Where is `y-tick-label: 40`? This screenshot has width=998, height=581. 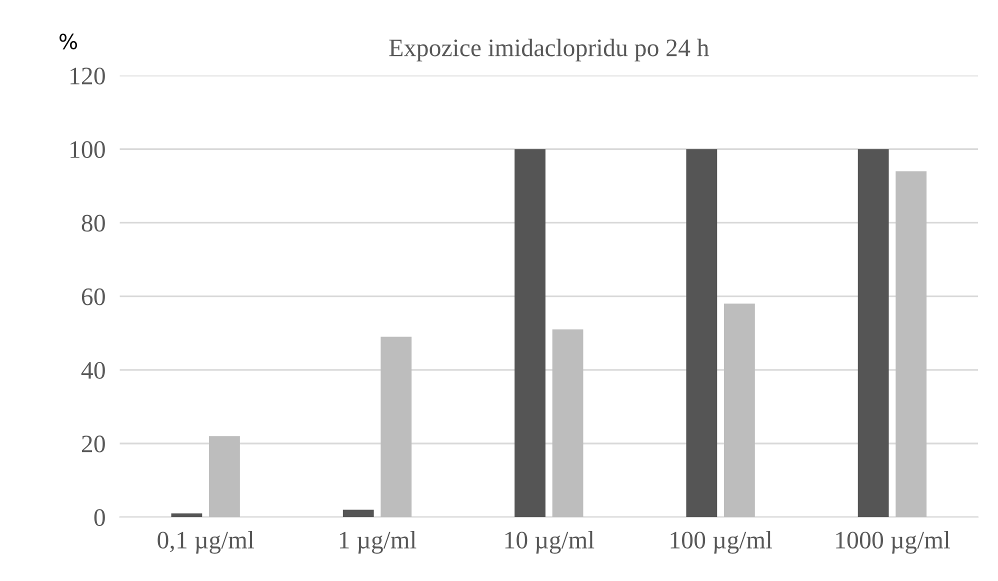 y-tick-label: 40 is located at coordinates (93, 370).